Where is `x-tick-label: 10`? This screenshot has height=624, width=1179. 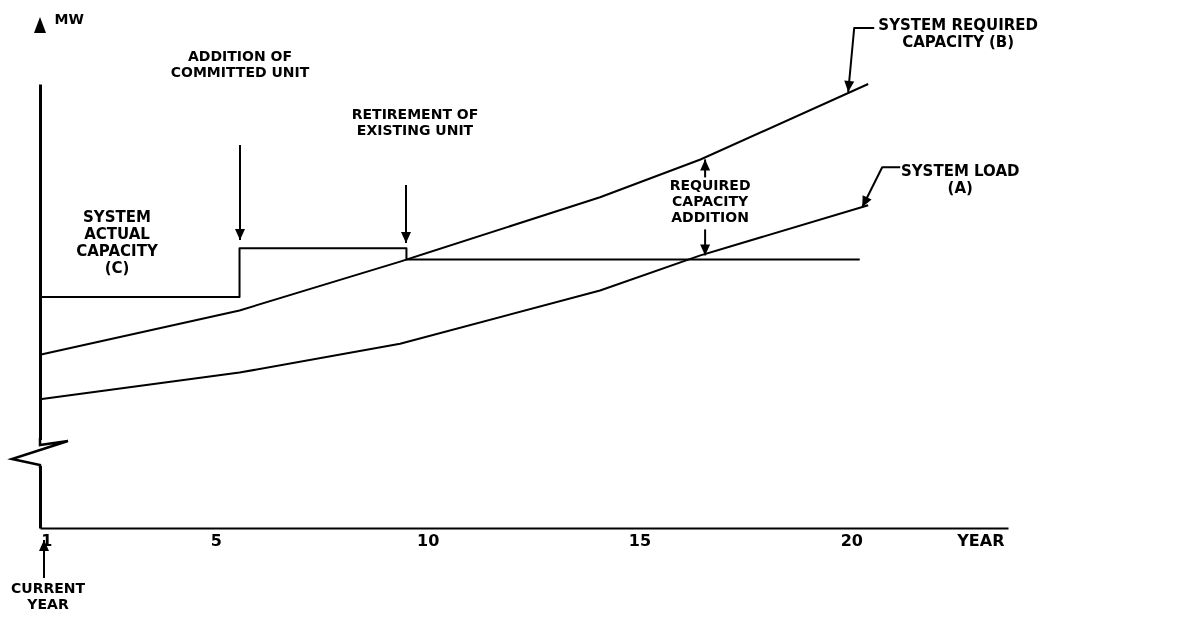
x-tick-label: 10 is located at coordinates (428, 540).